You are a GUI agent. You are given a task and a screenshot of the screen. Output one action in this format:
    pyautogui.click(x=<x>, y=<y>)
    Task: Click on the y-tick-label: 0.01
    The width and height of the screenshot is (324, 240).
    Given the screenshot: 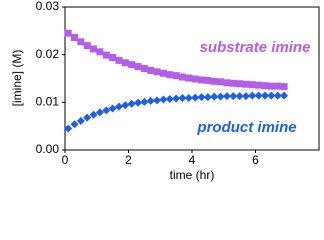 What is the action you would take?
    pyautogui.click(x=48, y=102)
    